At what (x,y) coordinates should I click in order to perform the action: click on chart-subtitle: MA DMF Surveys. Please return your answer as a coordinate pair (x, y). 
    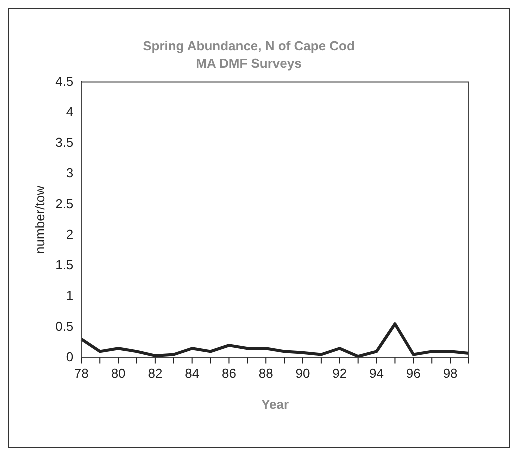
    Looking at the image, I should click on (249, 63).